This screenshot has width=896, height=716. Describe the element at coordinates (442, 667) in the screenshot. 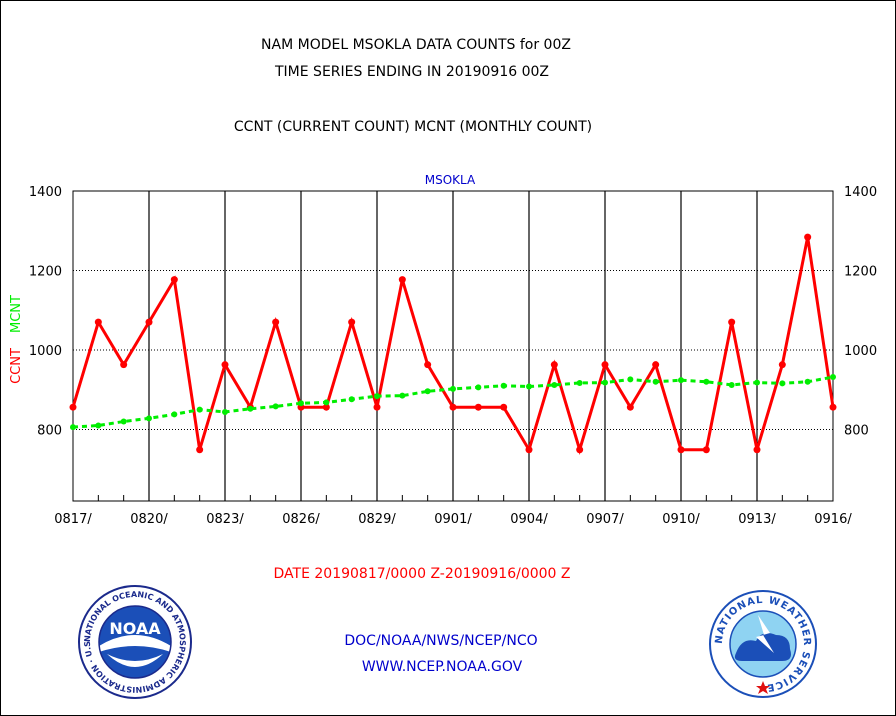

I see `website-link: WWW.NCEP.NOAA.GOV` at that location.